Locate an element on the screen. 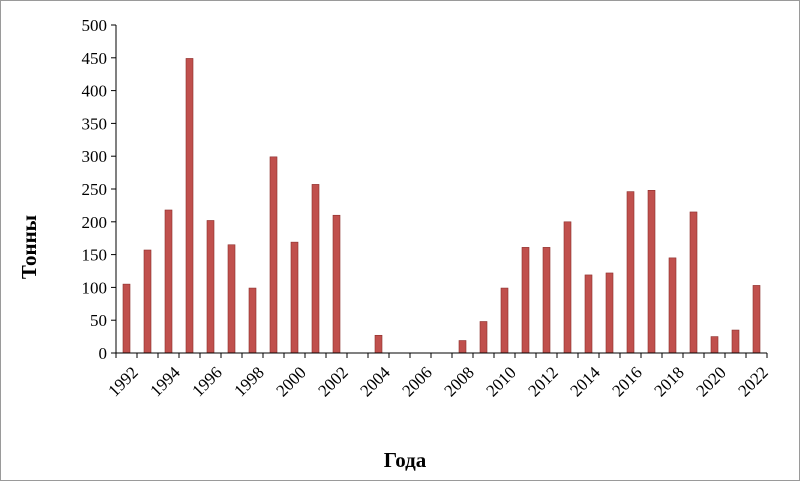 This screenshot has width=800, height=481. x-tick-label: 2012 is located at coordinates (542, 381).